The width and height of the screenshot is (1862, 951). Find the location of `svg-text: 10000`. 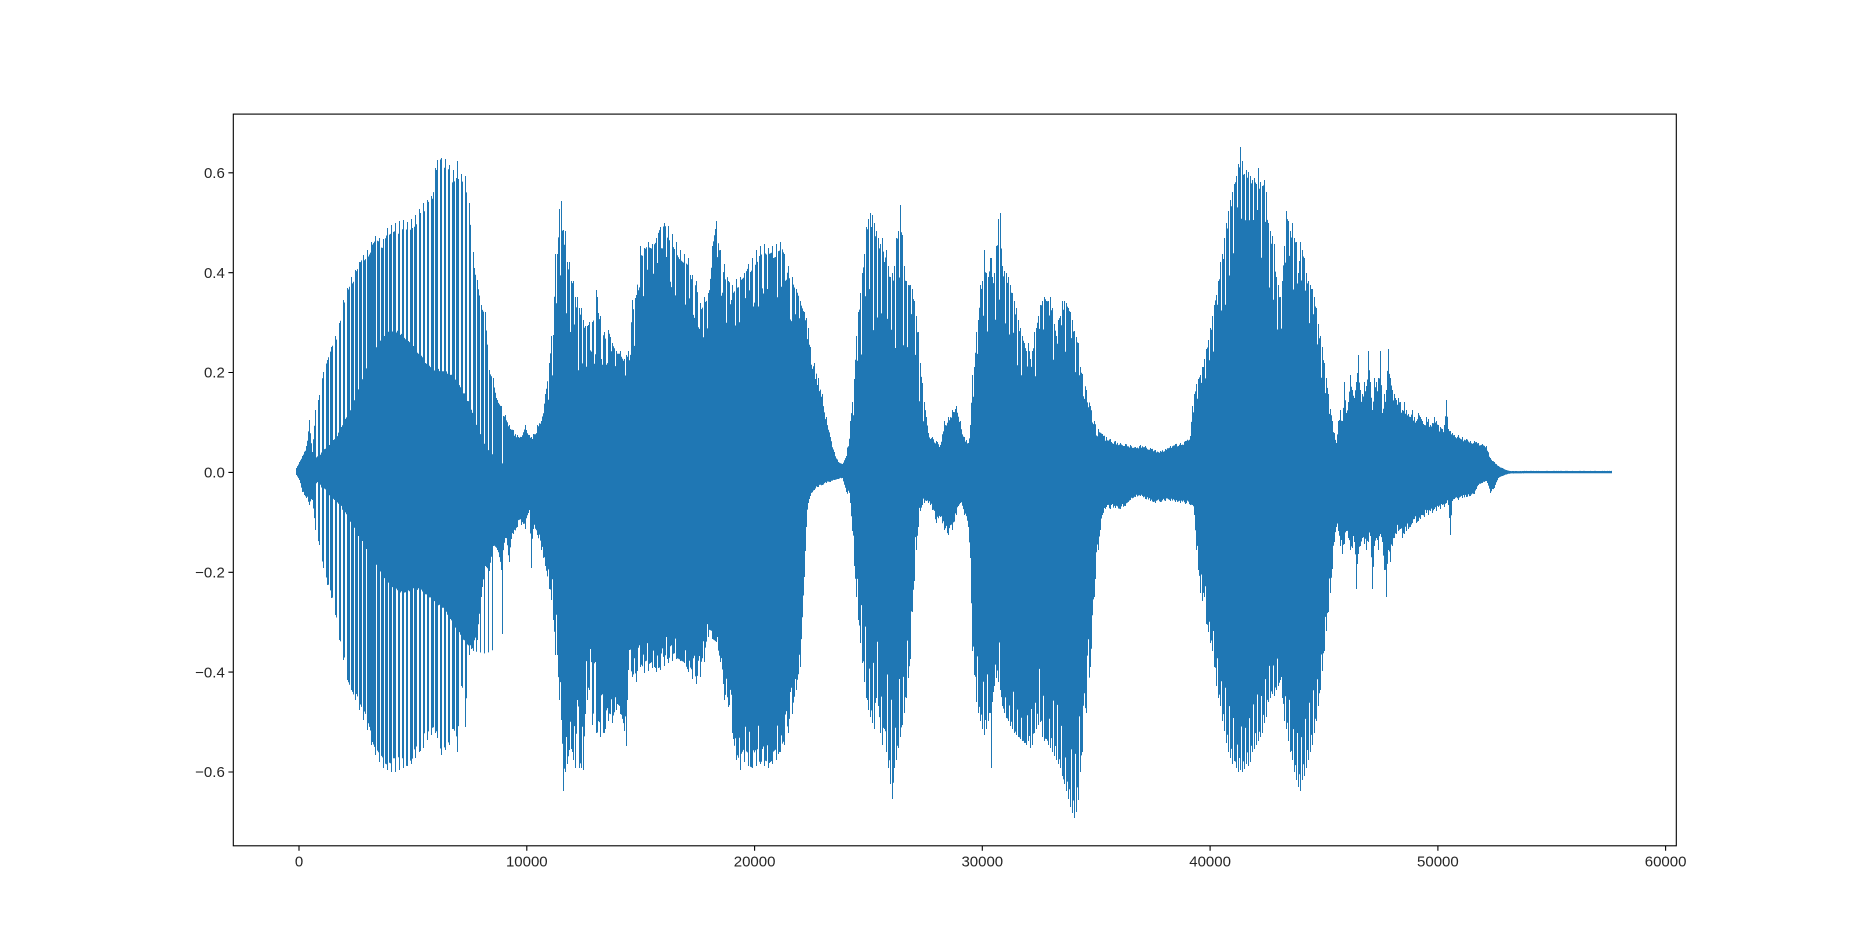

svg-text: 10000 is located at coordinates (527, 862).